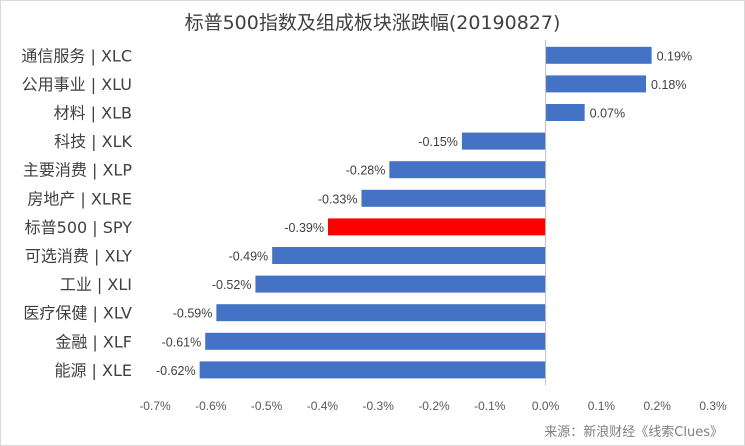  Describe the element at coordinates (77, 313) in the screenshot. I see `category-label: 医疗保健 | XLV` at that location.